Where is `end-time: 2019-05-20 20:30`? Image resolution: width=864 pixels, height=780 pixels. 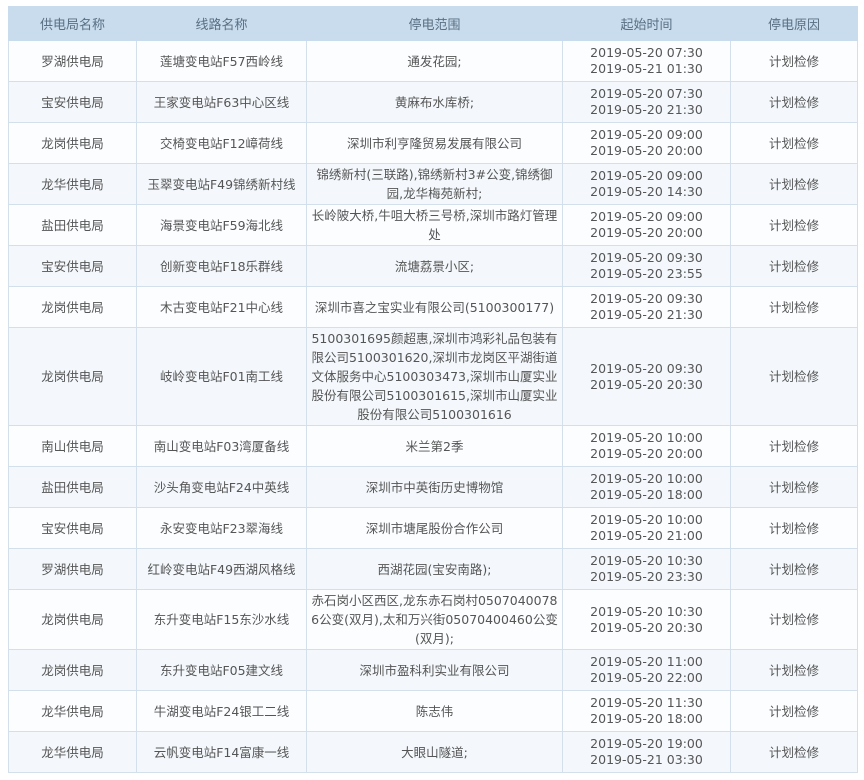 end-time: 2019-05-20 20:30 is located at coordinates (646, 627).